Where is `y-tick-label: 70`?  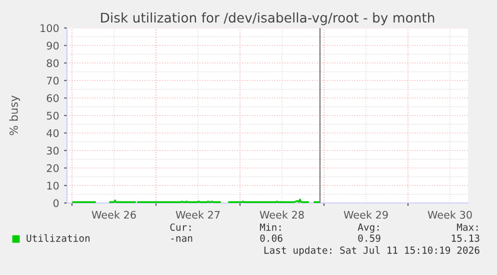 y-tick-label: 70 is located at coordinates (52, 80).